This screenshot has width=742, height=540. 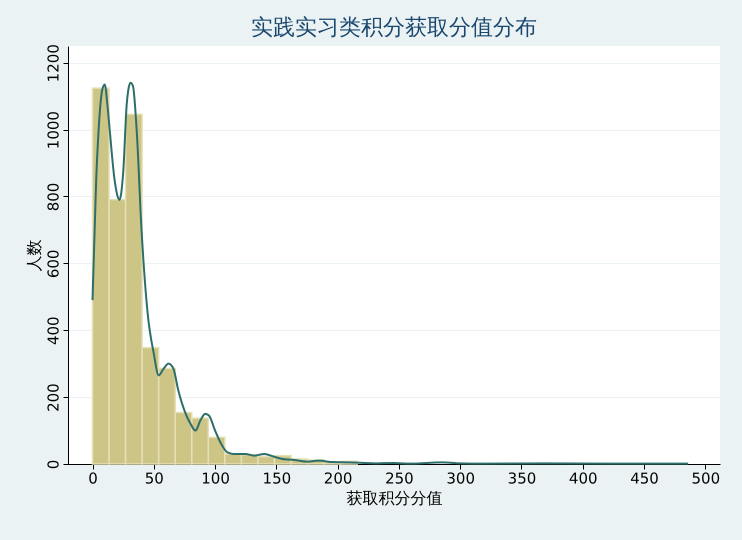 What do you see at coordinates (53, 397) in the screenshot?
I see `y-tick-label: 200` at bounding box center [53, 397].